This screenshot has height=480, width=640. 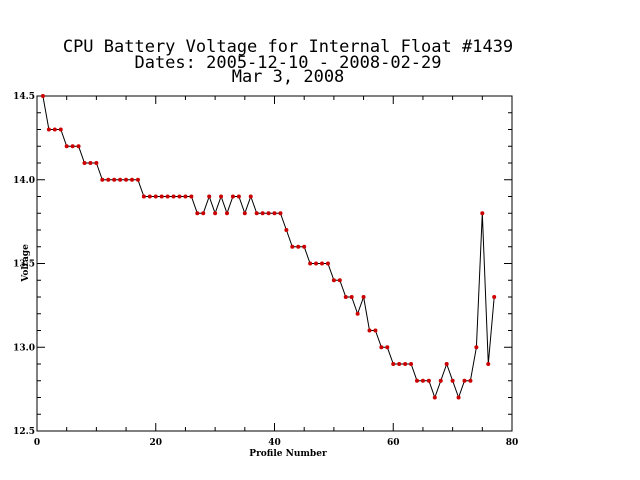 What do you see at coordinates (288, 454) in the screenshot?
I see `x-axis-label: Profile Number` at bounding box center [288, 454].